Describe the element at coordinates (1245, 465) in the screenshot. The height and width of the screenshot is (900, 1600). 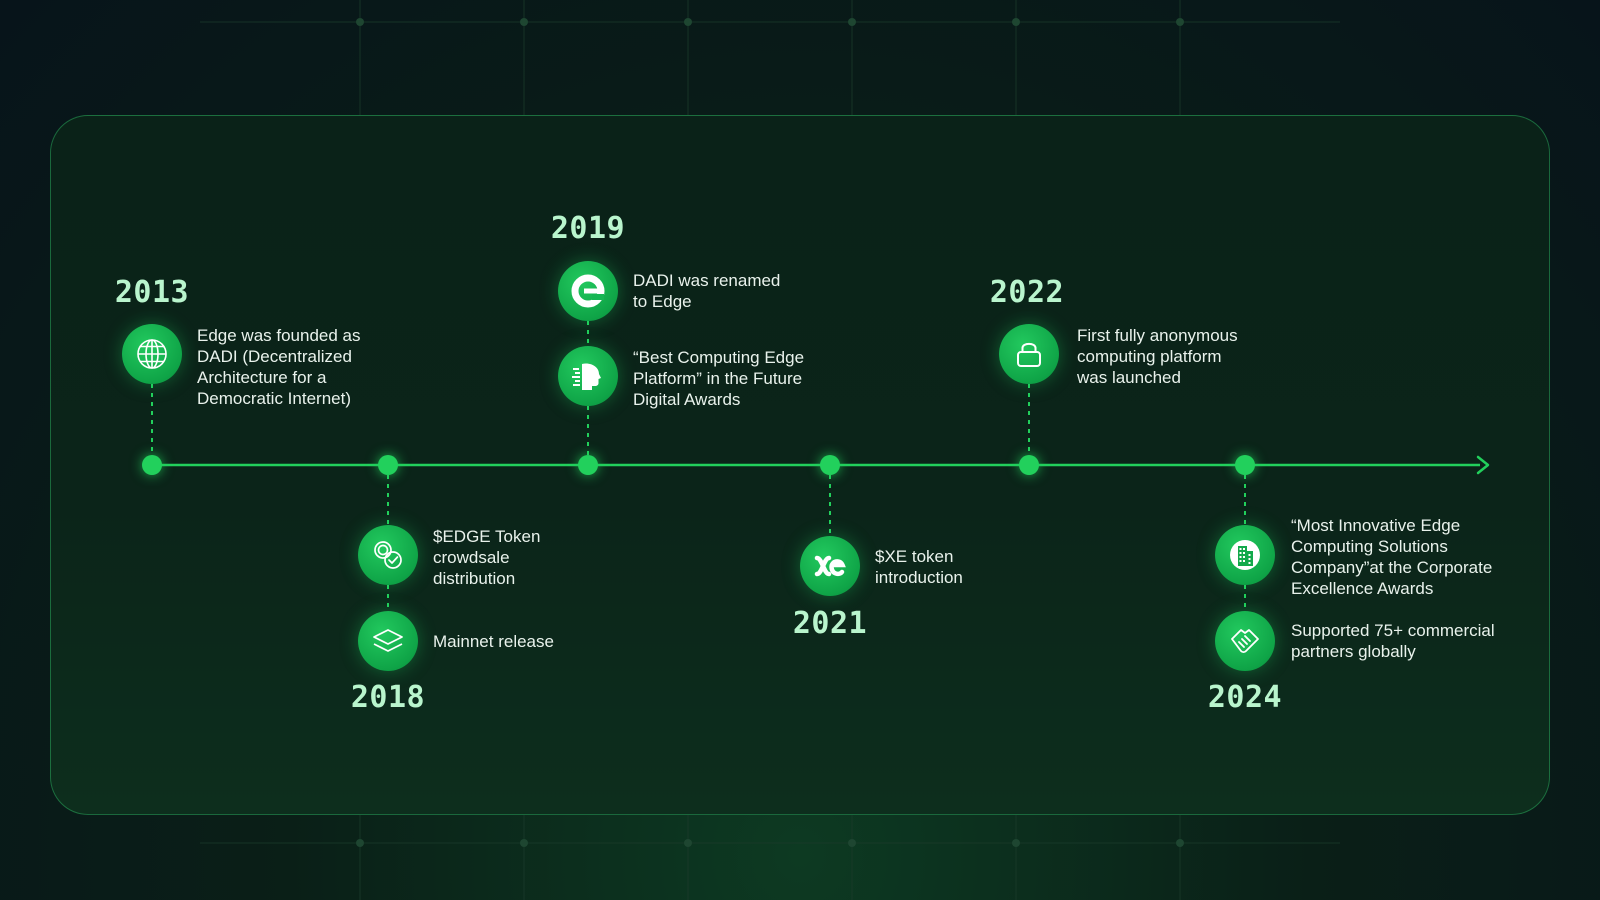
I see `node-2024` at that location.